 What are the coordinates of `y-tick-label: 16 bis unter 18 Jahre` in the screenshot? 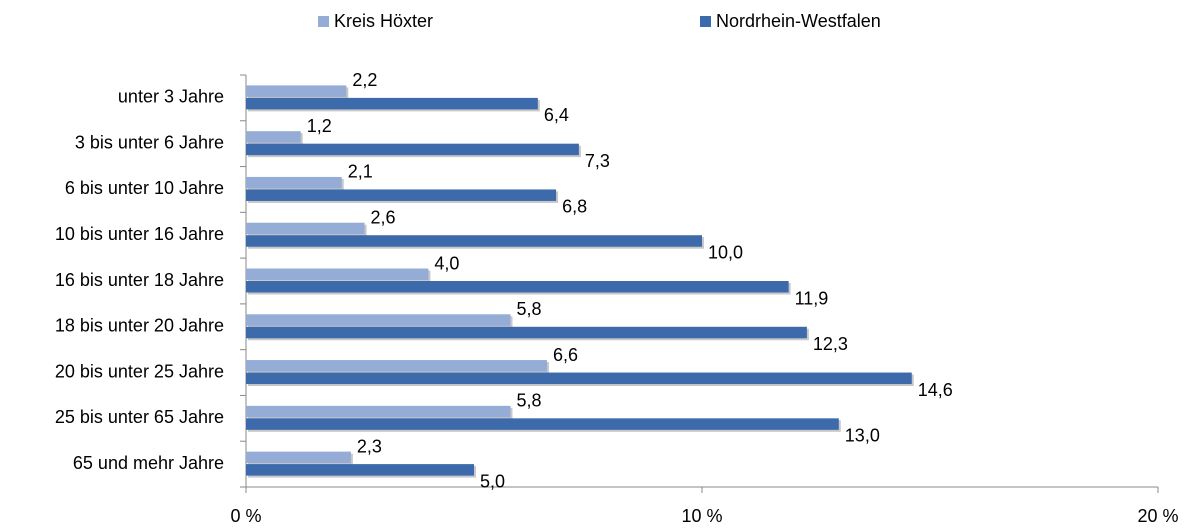 It's located at (139, 280).